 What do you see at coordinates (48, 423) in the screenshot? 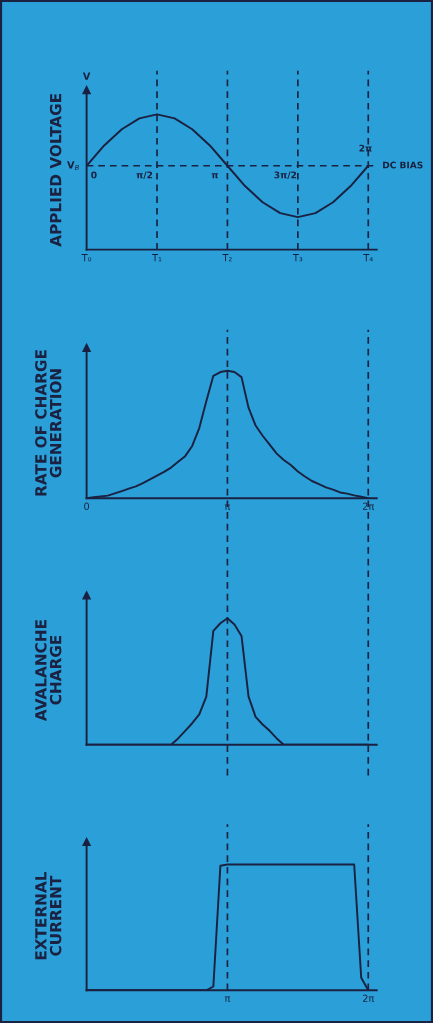
I see `y-axis-title: RATE OF CHARGE GENERATION` at bounding box center [48, 423].